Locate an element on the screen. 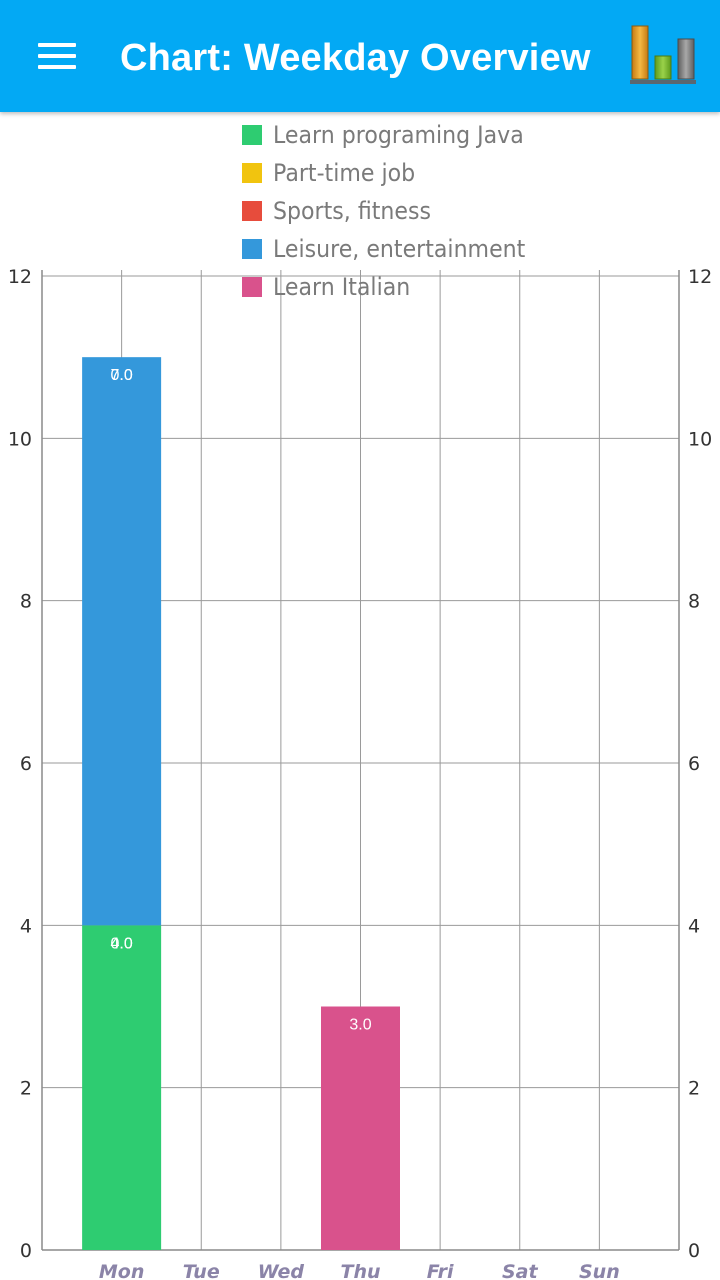  y-tick-label-right: 8 is located at coordinates (694, 602).